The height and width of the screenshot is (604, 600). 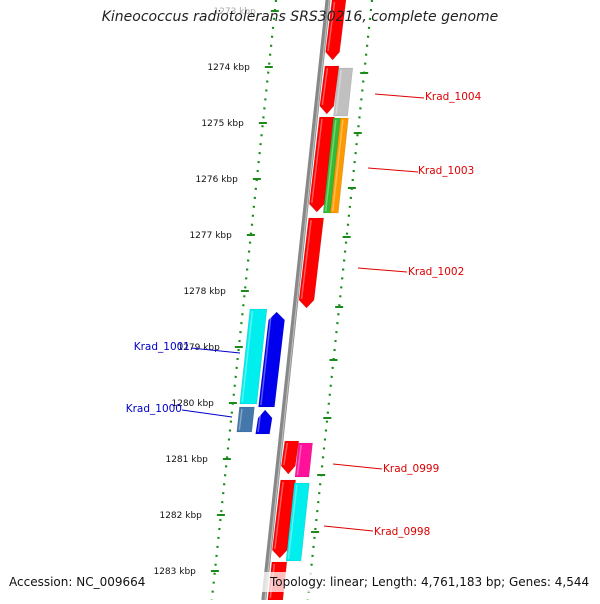 What do you see at coordinates (192, 404) in the screenshot?
I see `scale-tick-label: 1280 kbp` at bounding box center [192, 404].